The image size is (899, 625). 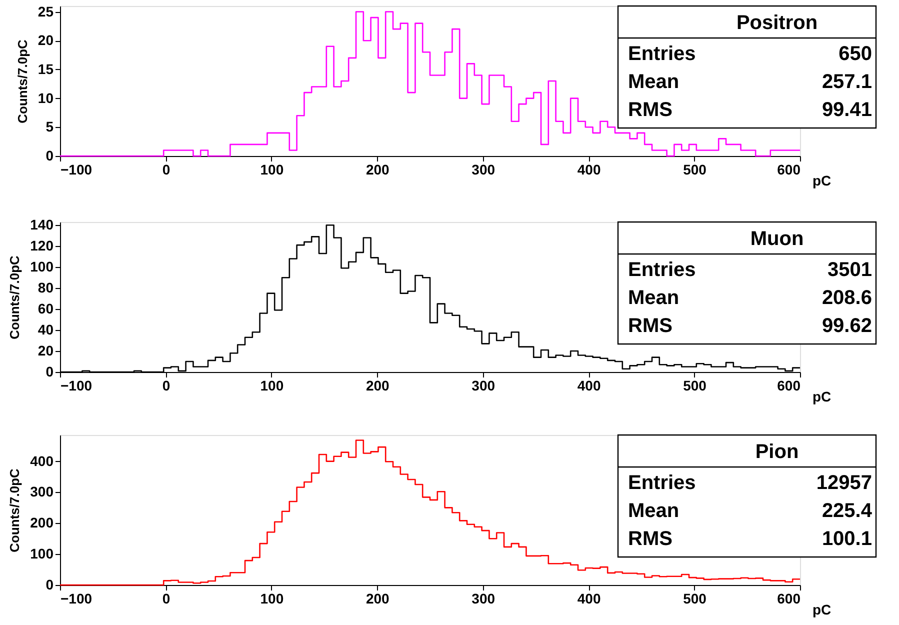 What do you see at coordinates (847, 82) in the screenshot?
I see `text: 257.1` at bounding box center [847, 82].